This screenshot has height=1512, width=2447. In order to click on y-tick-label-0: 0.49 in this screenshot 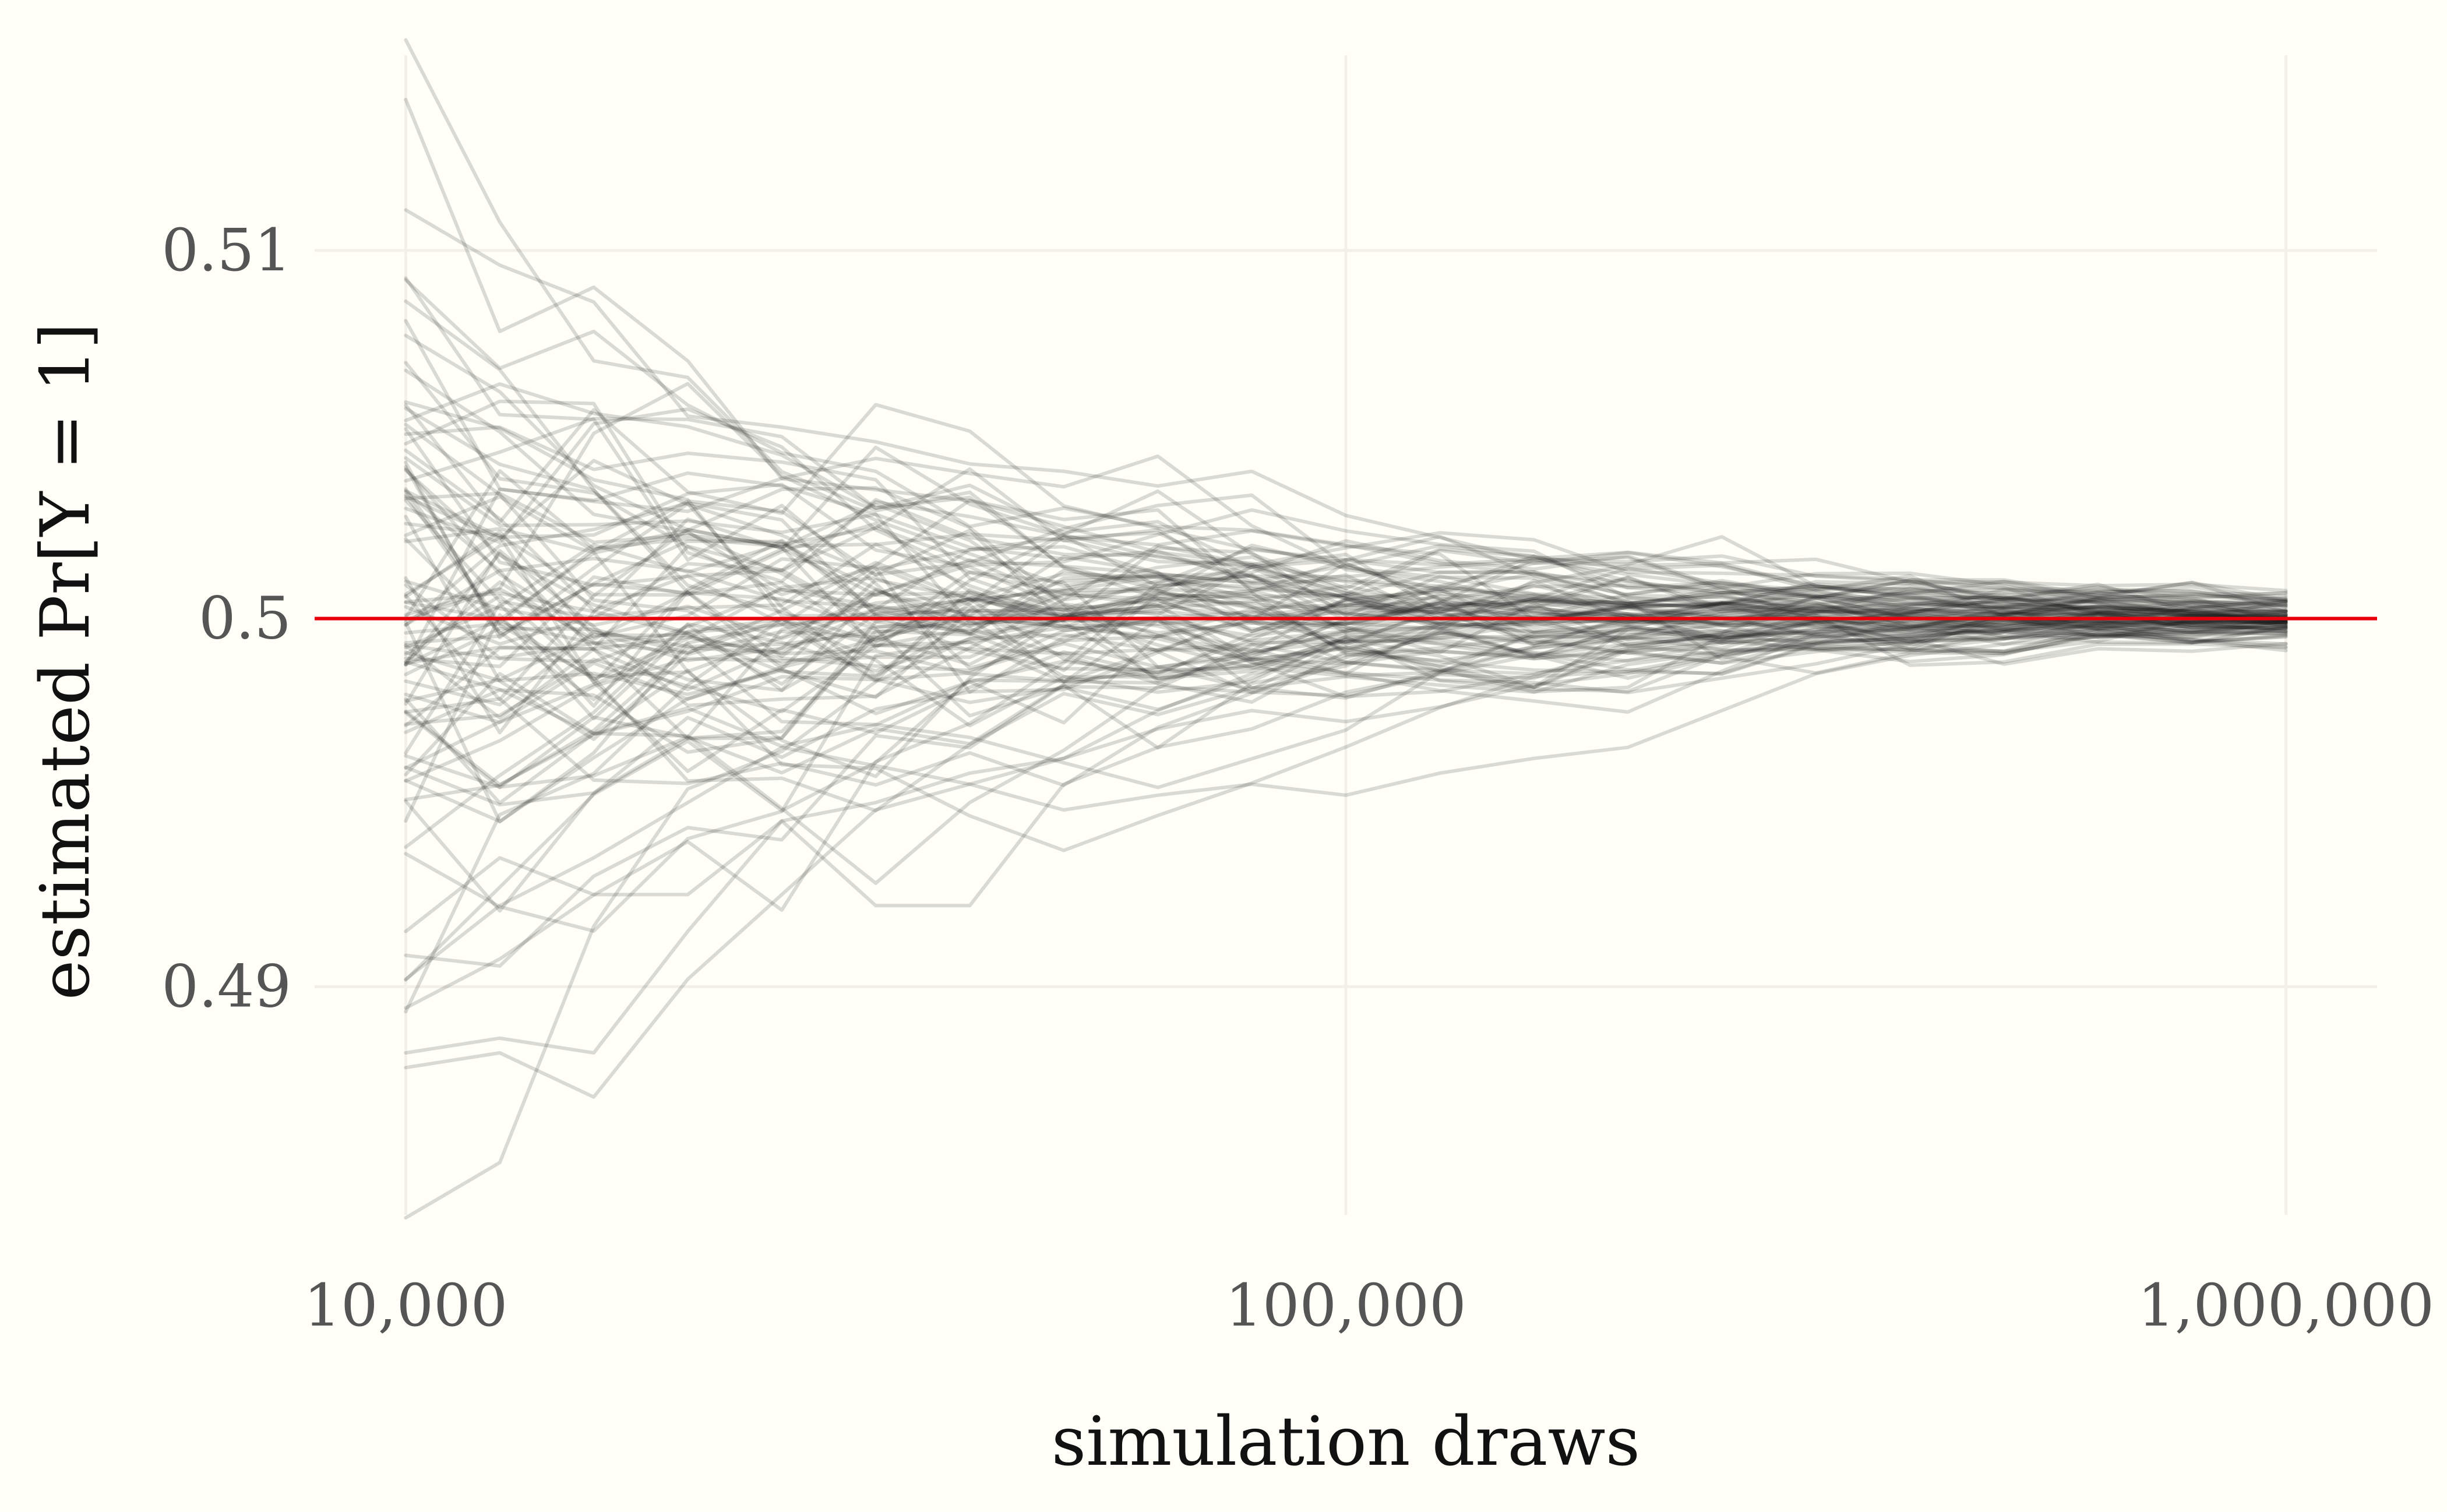, I will do `click(226, 986)`.